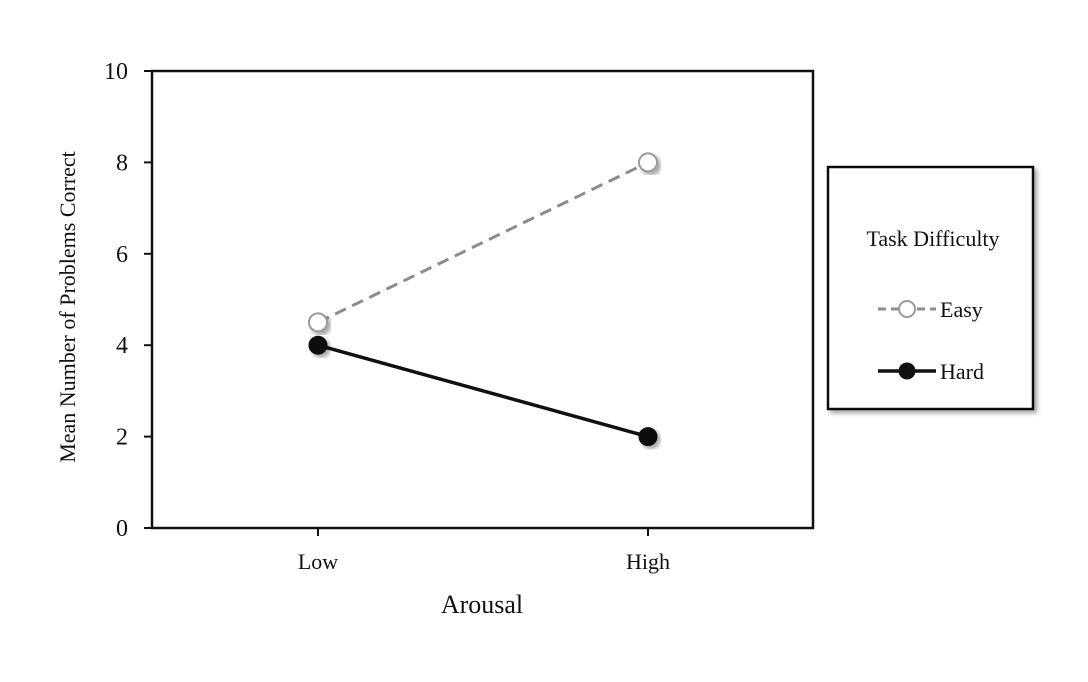 This screenshot has width=1088, height=682. I want to click on point-hard-high, so click(648, 437).